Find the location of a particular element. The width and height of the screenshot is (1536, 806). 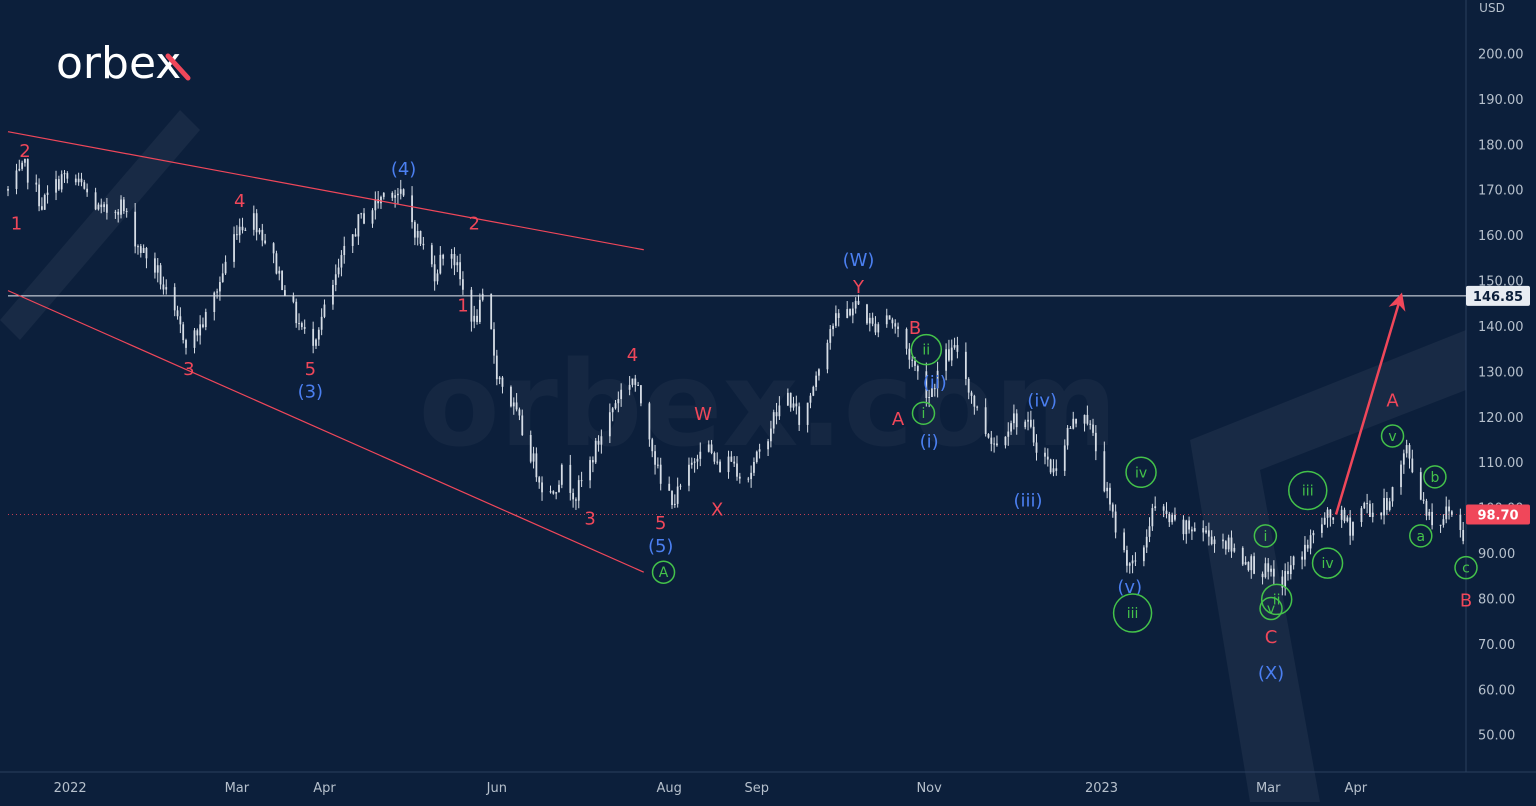

wave-label: (W) is located at coordinates (859, 260).